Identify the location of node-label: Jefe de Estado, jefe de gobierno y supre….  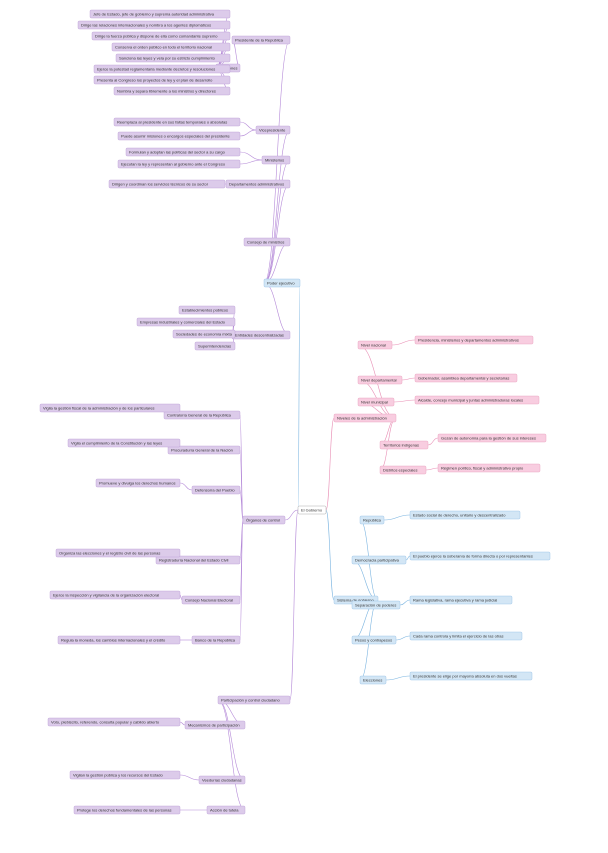
(154, 13).